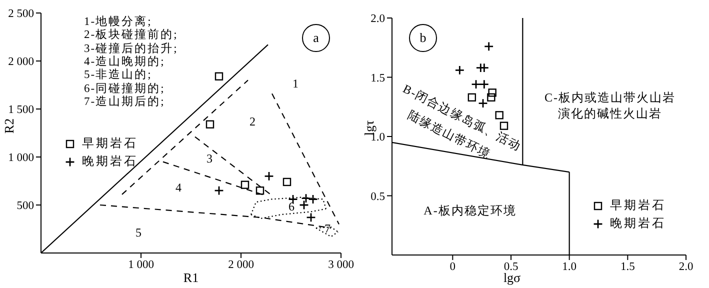 This screenshot has width=709, height=288. What do you see at coordinates (131, 35) in the screenshot?
I see `annotation: 2-板块碰撞前的;` at bounding box center [131, 35].